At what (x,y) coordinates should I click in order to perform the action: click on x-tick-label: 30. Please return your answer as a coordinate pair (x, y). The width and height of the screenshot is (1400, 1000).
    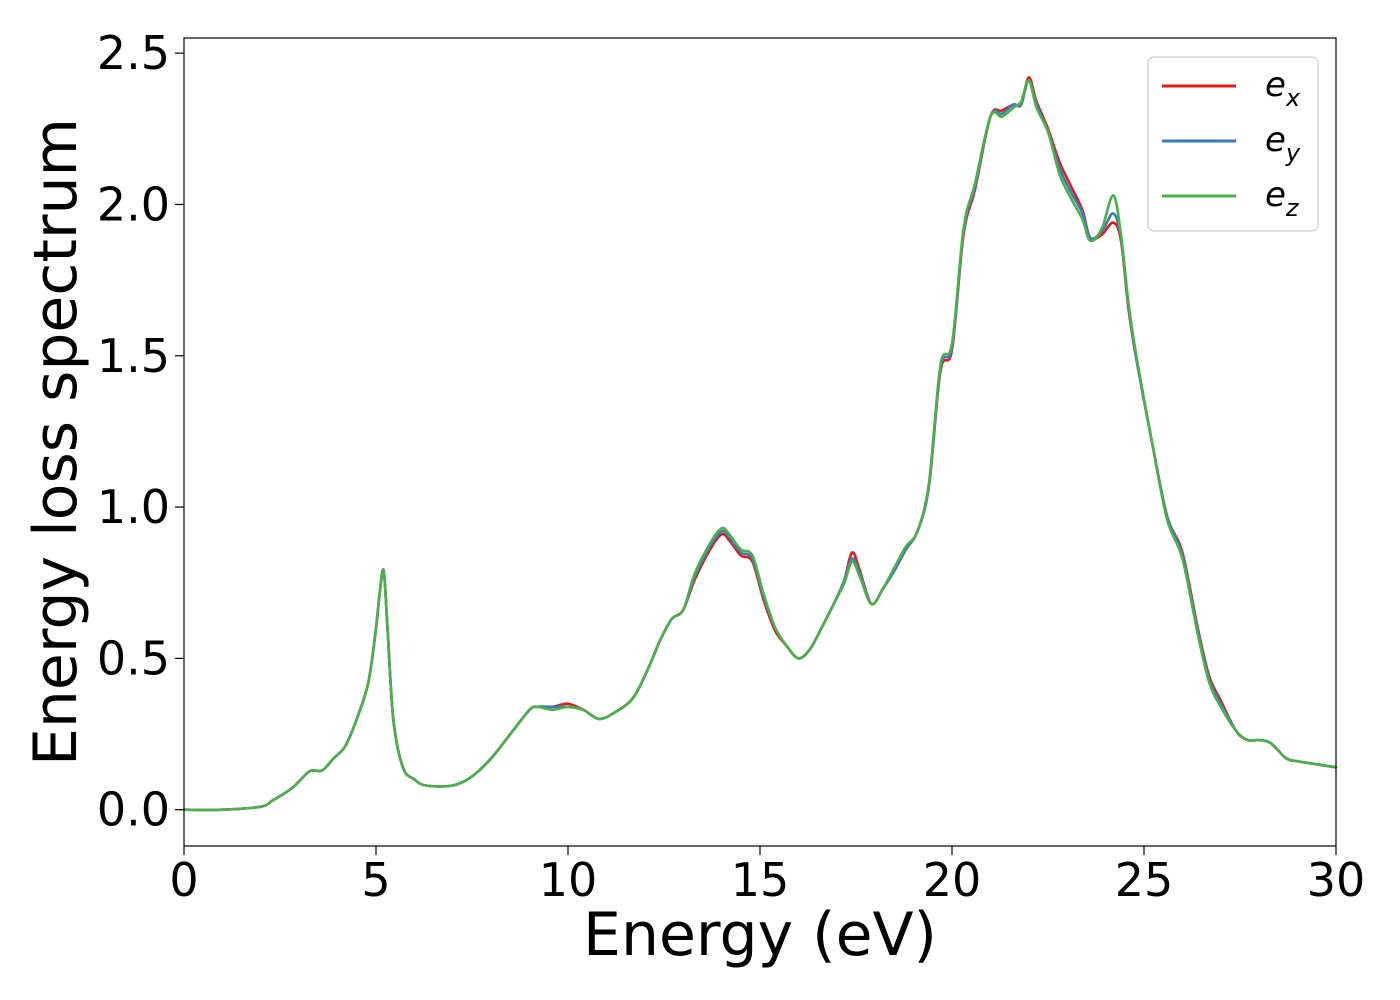
    Looking at the image, I should click on (1336, 880).